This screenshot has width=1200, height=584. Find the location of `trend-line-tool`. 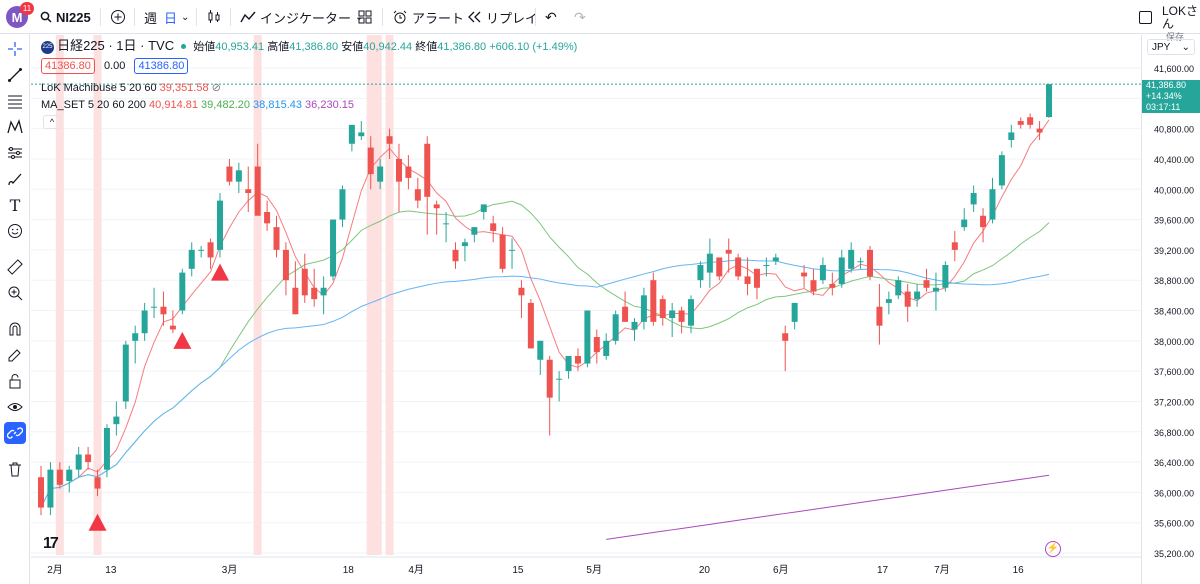

trend-line-tool is located at coordinates (15, 75).